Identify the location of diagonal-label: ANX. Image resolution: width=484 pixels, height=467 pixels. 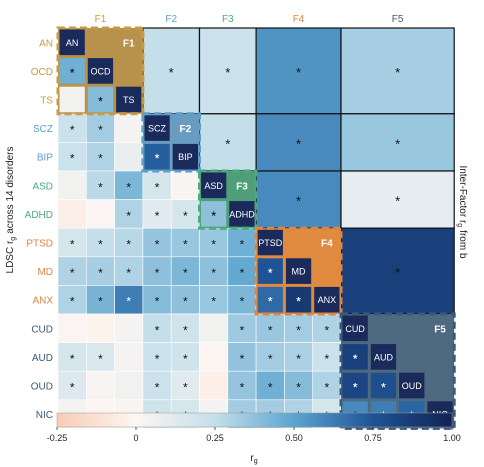
(327, 300).